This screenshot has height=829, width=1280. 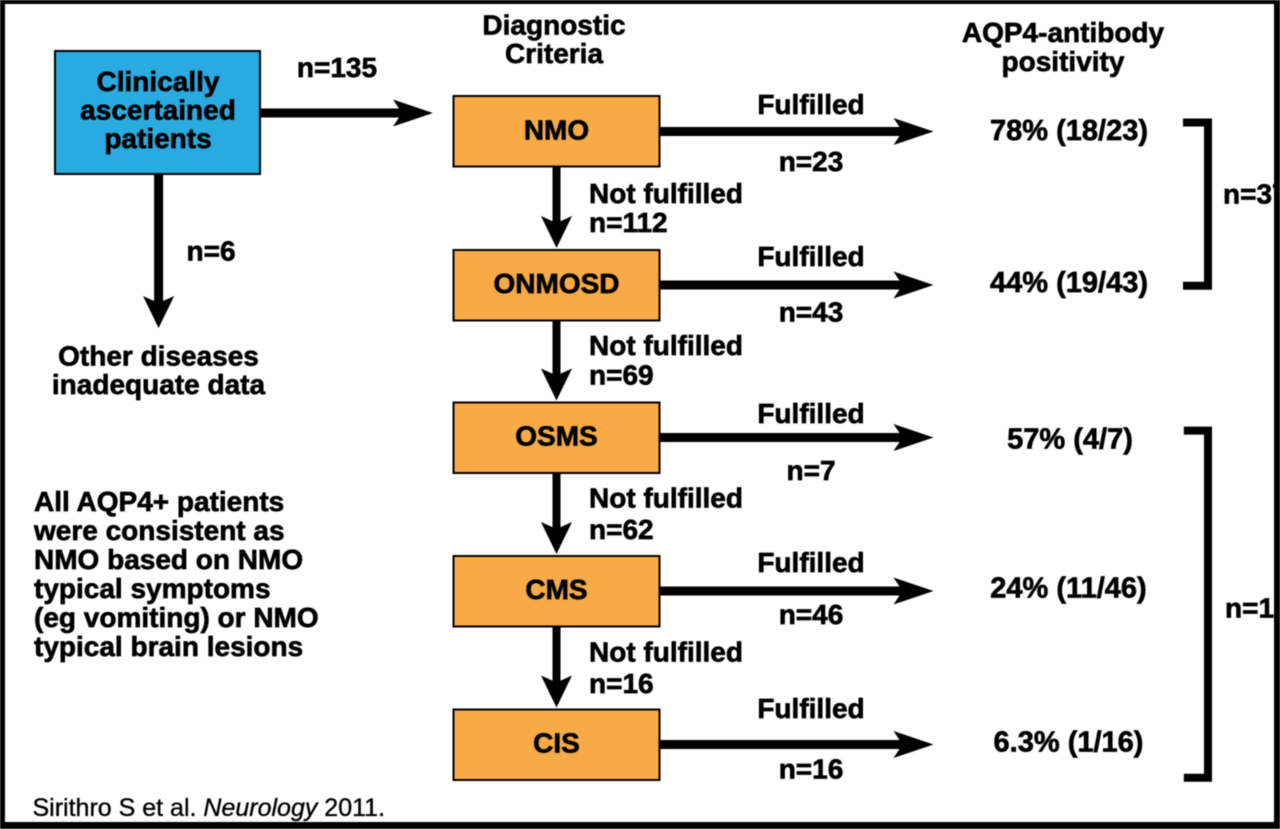 What do you see at coordinates (554, 53) in the screenshot?
I see `svg-text: Criteria` at bounding box center [554, 53].